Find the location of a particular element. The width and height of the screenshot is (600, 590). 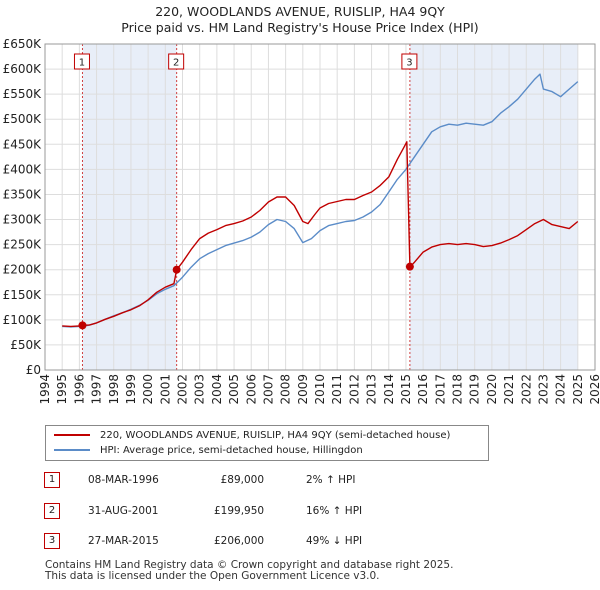

x-tick-label: 2012 is located at coordinates (354, 389).